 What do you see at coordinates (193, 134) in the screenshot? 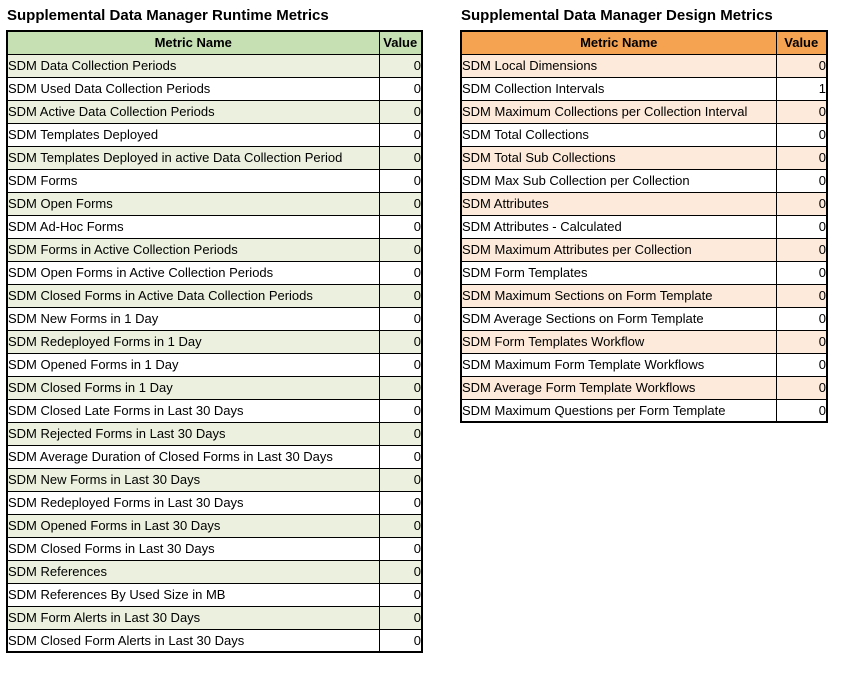
I see `metric-name-cell: SDM Templates Deployed` at bounding box center [193, 134].